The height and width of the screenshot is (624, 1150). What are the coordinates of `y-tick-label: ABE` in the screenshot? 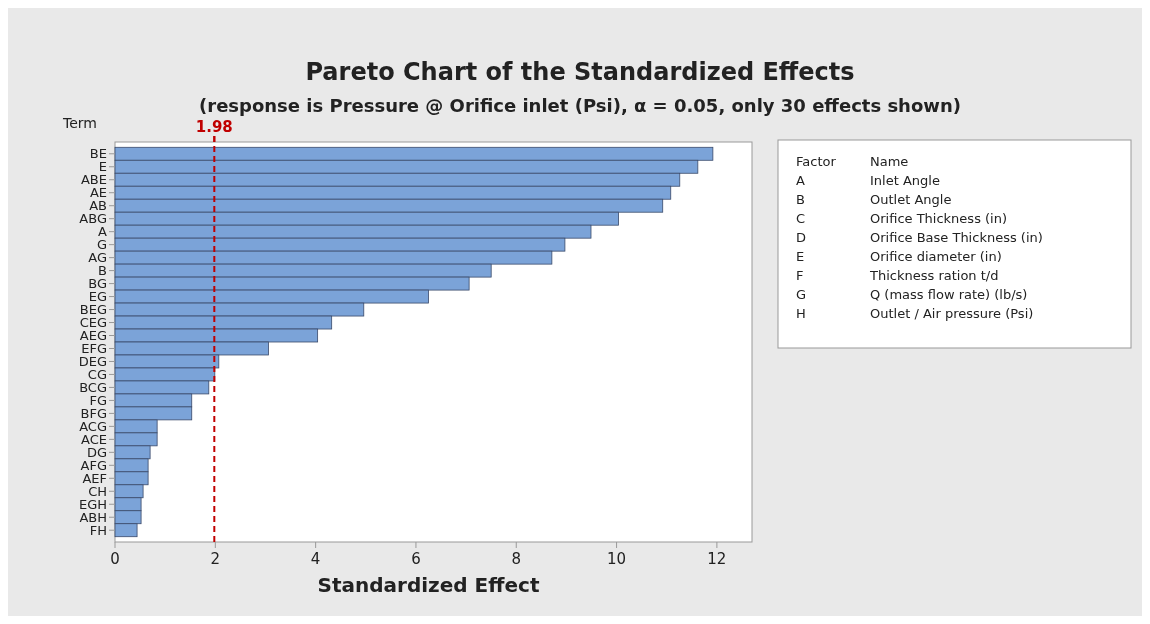 It's located at (93, 180).